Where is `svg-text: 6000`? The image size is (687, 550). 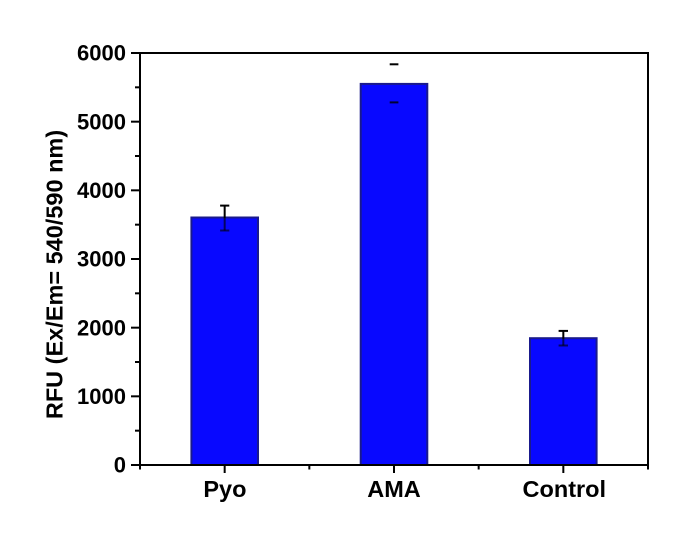
svg-text: 6000 is located at coordinates (101, 53).